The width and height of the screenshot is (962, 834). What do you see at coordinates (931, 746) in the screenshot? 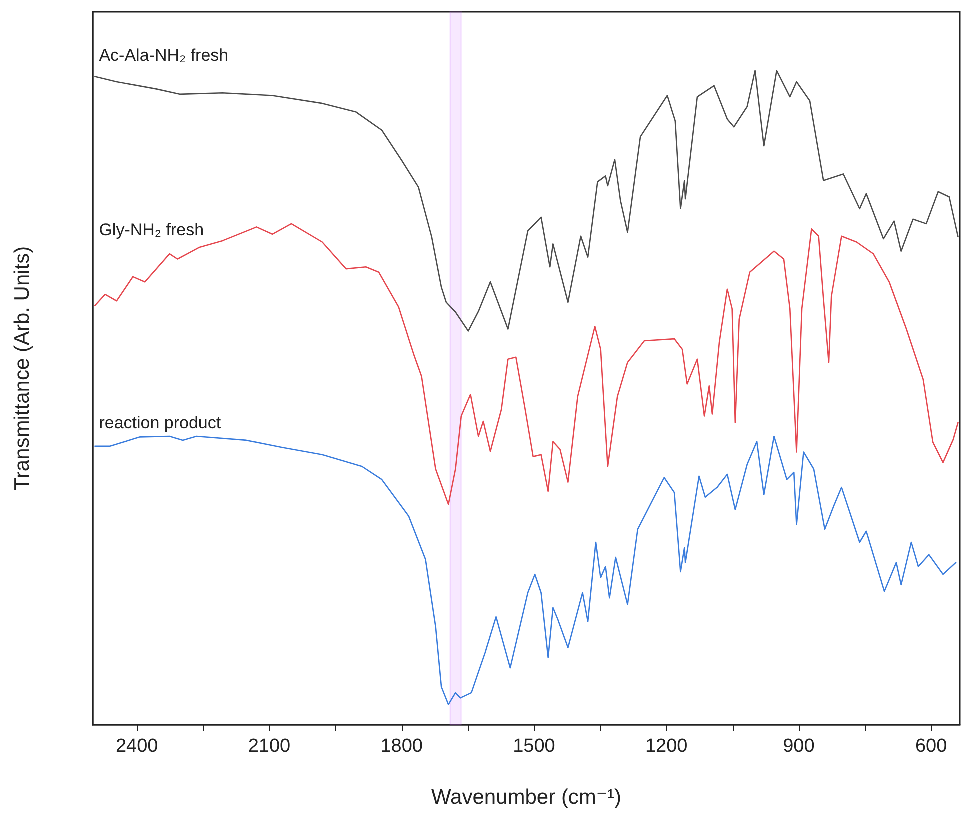
I see `x-tick-label: 600` at bounding box center [931, 746].